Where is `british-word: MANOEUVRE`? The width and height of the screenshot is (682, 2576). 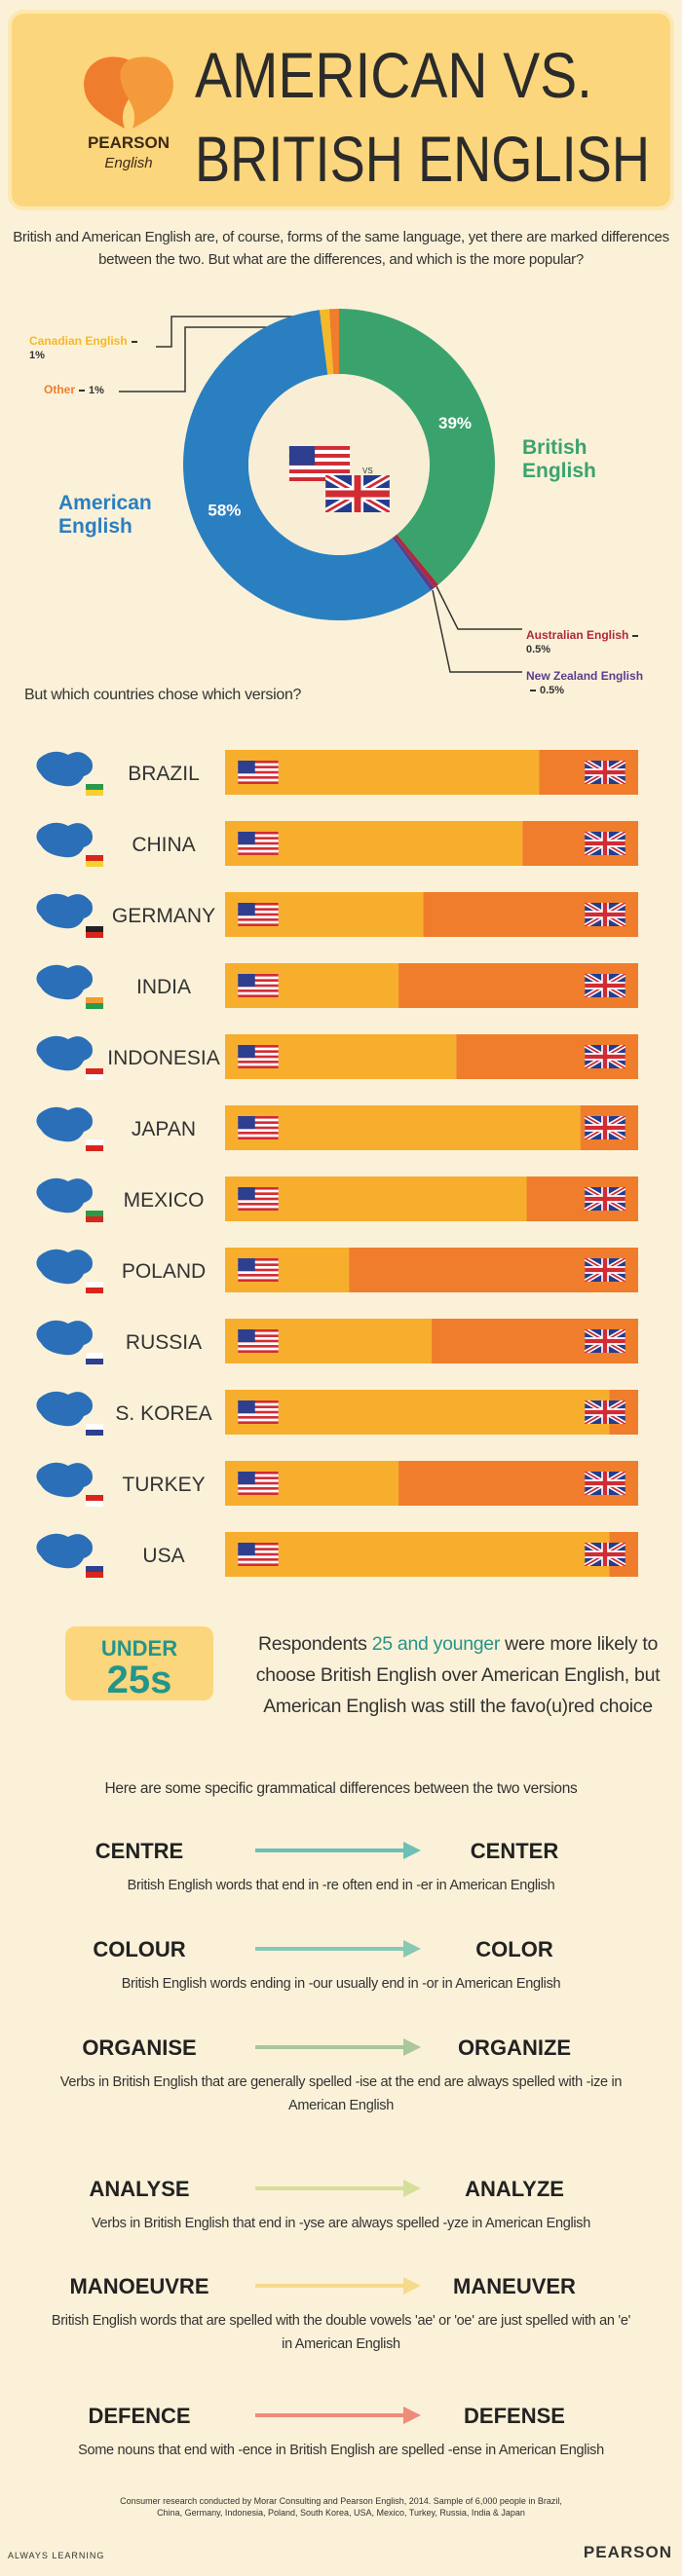 british-word: MANOEUVRE is located at coordinates (138, 2286).